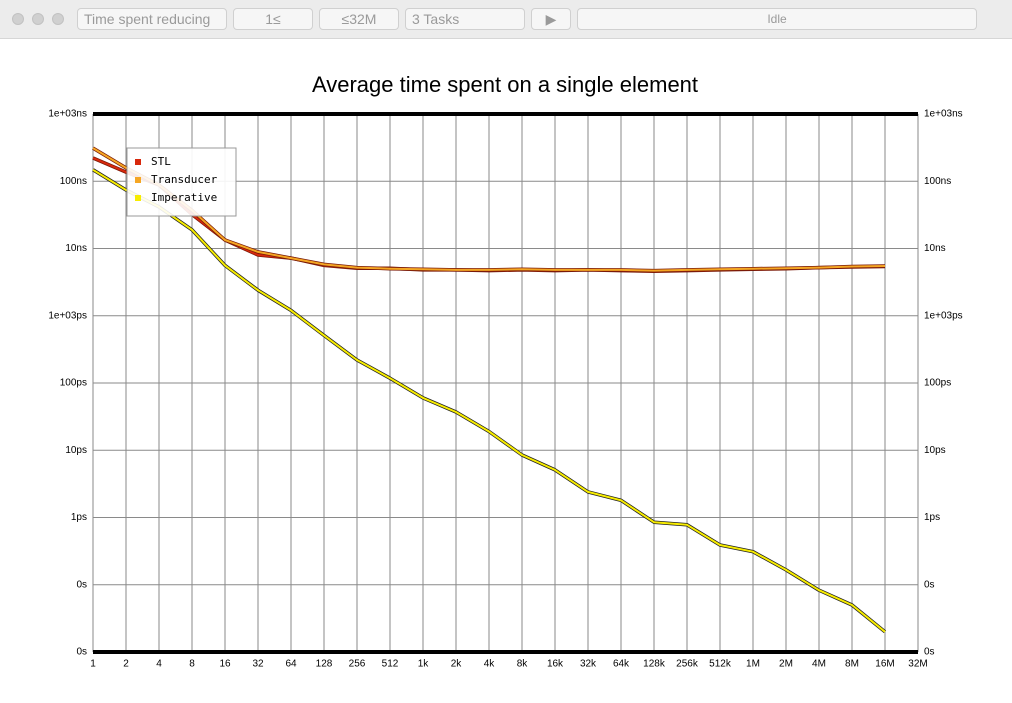 The image size is (1012, 703). Describe the element at coordinates (937, 181) in the screenshot. I see `y-tick-label-right: 100ns` at that location.